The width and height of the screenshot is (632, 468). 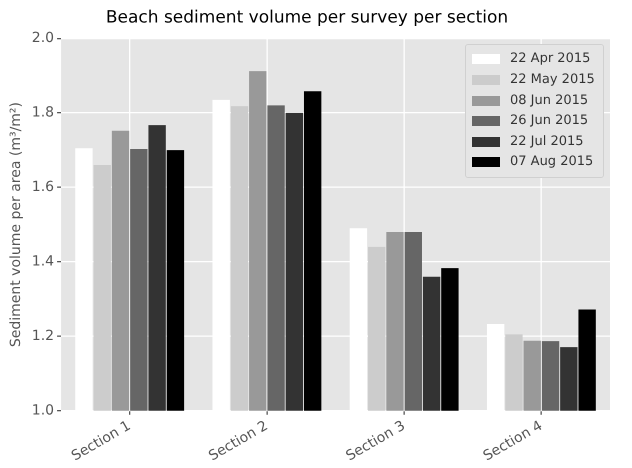 What do you see at coordinates (552, 79) in the screenshot?
I see `legend-label: 22 May 2015` at bounding box center [552, 79].